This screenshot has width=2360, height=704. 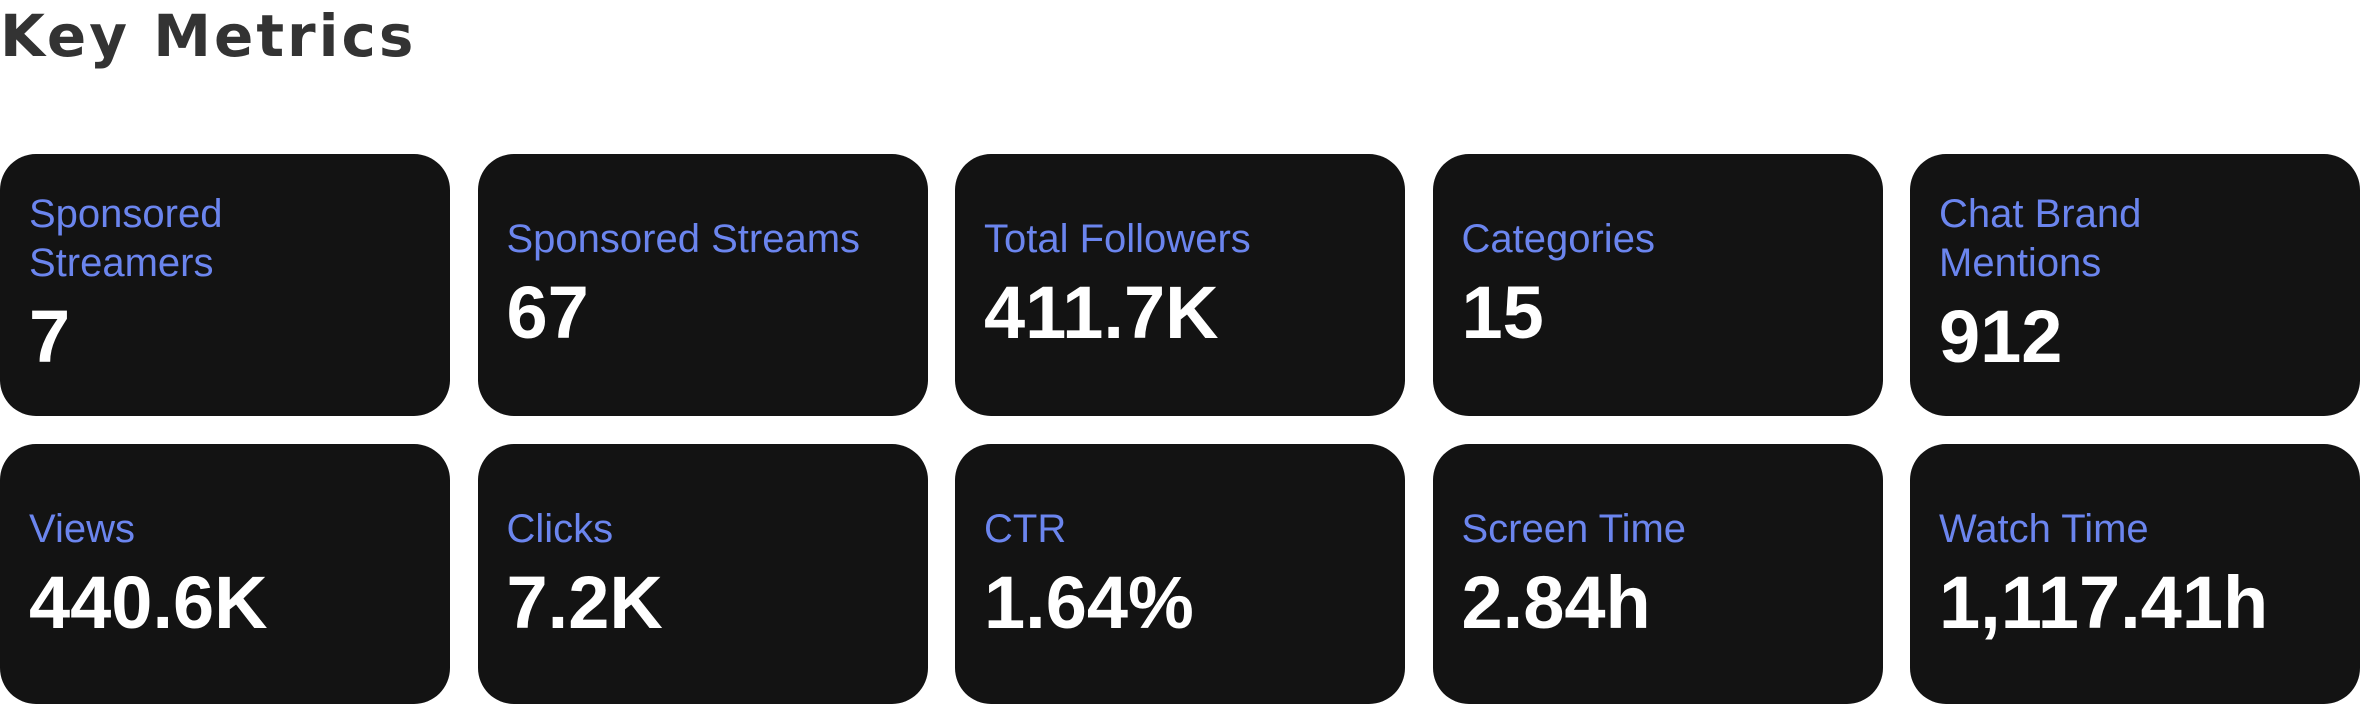 What do you see at coordinates (1657, 574) in the screenshot?
I see `metric-card-screen-time: Screen Time 2.84h` at bounding box center [1657, 574].